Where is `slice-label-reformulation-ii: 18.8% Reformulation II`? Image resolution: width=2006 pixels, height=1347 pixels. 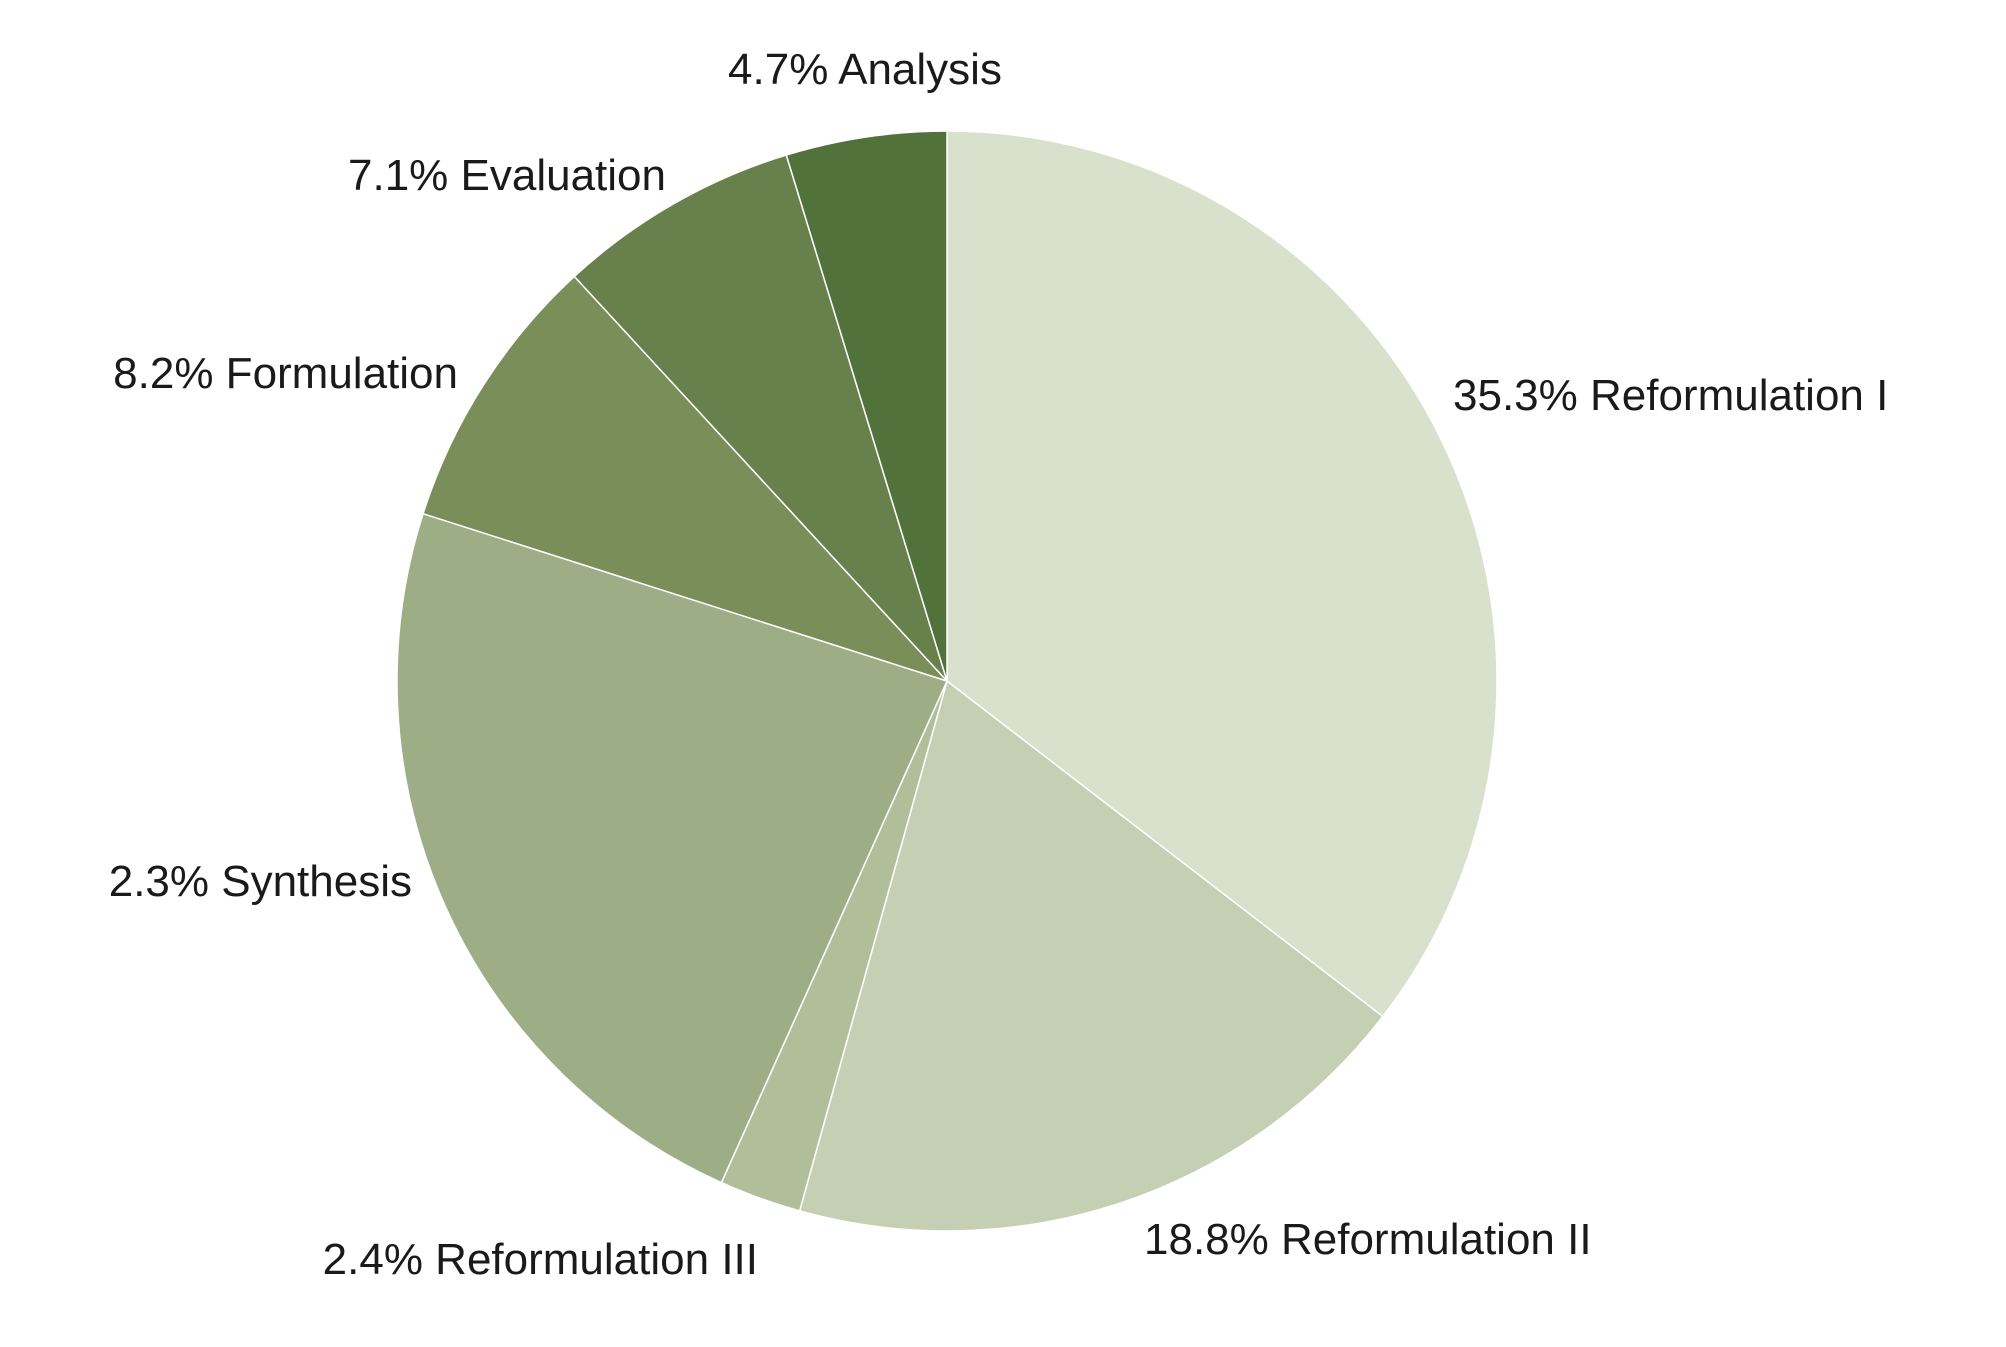
slice-label-reformulation-ii: 18.8% Reformulation II is located at coordinates (1368, 1239).